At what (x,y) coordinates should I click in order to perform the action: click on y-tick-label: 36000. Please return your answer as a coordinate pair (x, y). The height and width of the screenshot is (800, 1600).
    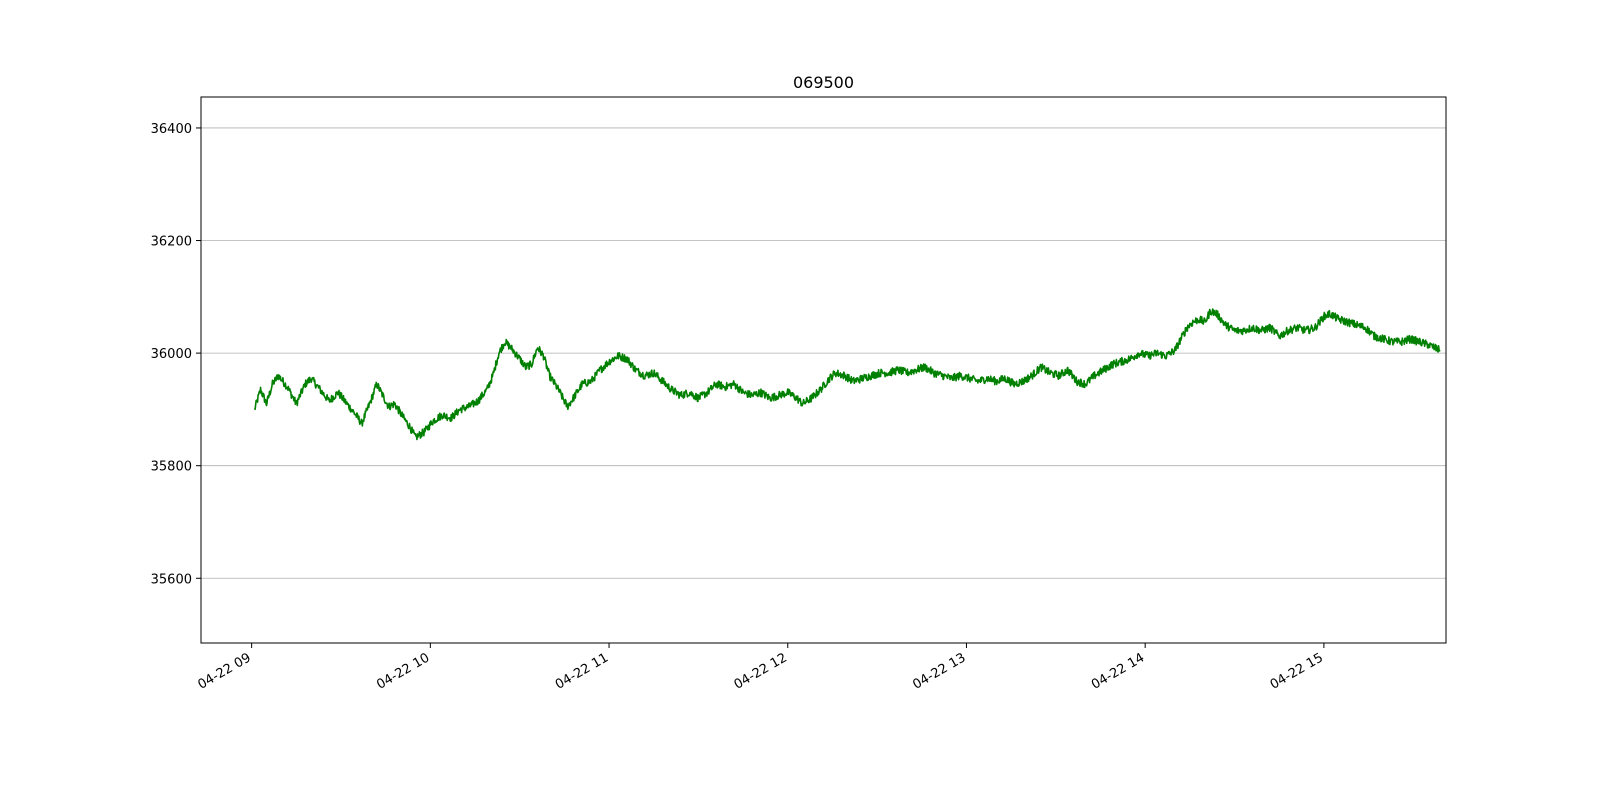
    Looking at the image, I should click on (171, 354).